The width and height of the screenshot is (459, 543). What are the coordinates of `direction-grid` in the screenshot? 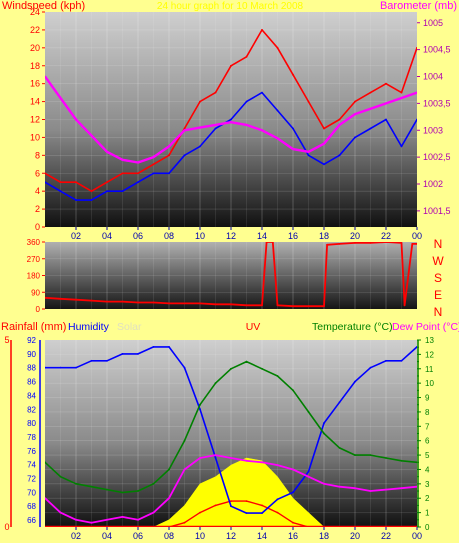 It's located at (231, 275).